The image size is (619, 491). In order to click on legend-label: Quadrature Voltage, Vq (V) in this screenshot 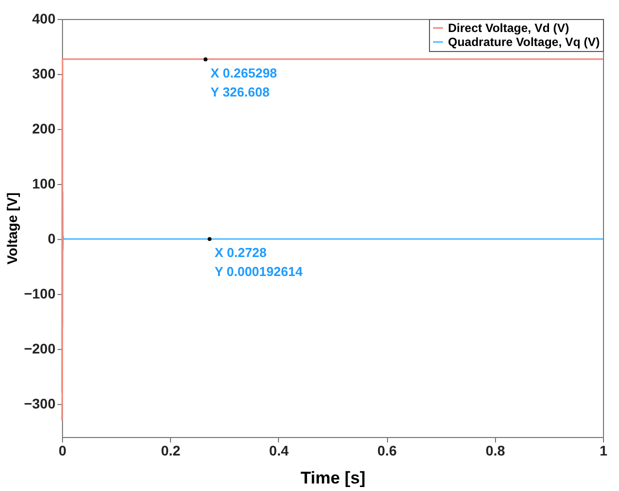, I will do `click(524, 42)`.